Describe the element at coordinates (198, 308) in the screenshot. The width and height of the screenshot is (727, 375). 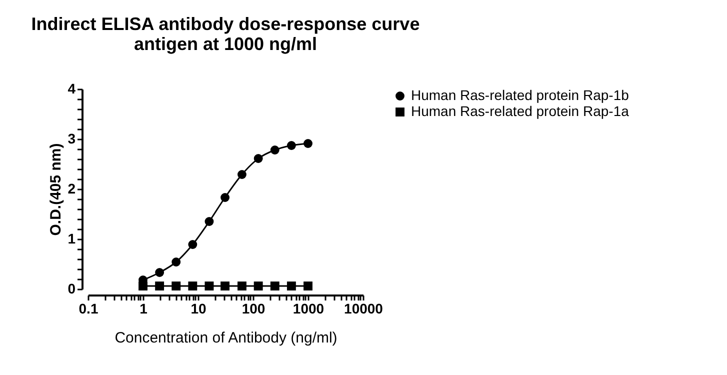
I see `x-tick-label: 10` at that location.